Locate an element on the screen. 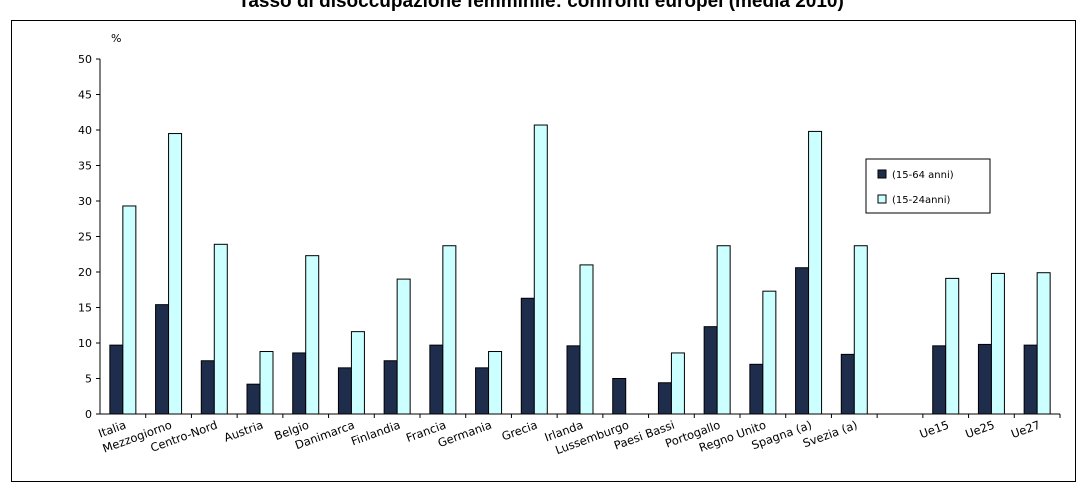 This screenshot has height=487, width=1082. y-tick-label: 35 is located at coordinates (85, 166).